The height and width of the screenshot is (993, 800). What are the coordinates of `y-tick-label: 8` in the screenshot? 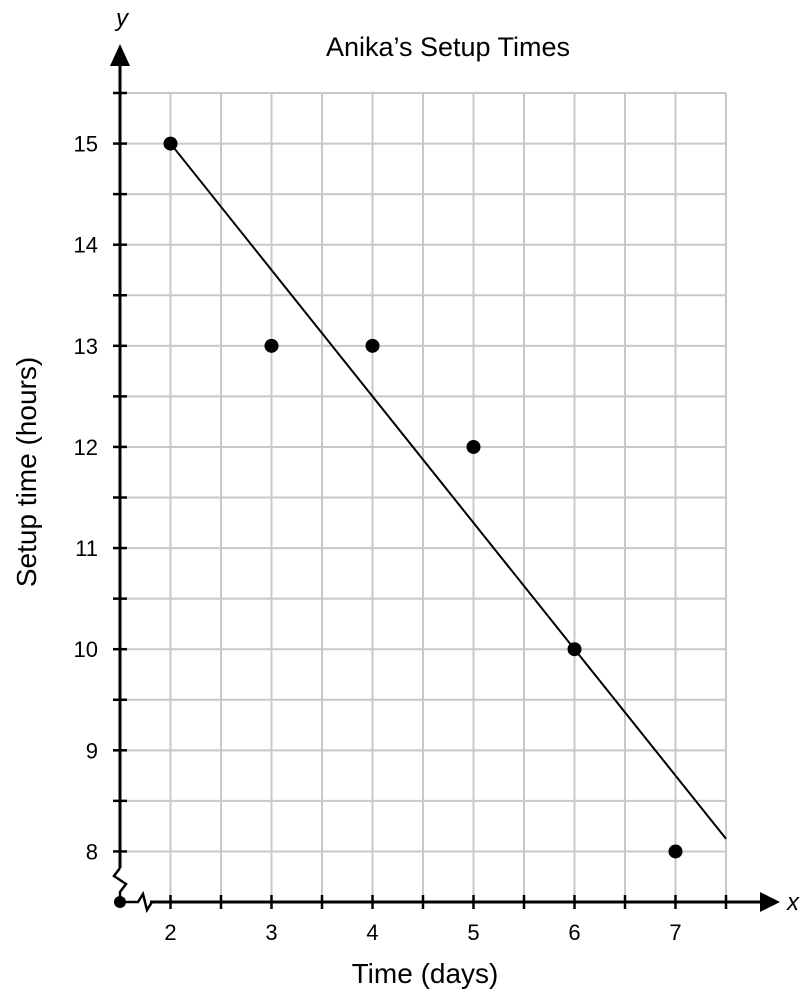 It's located at (92, 851).